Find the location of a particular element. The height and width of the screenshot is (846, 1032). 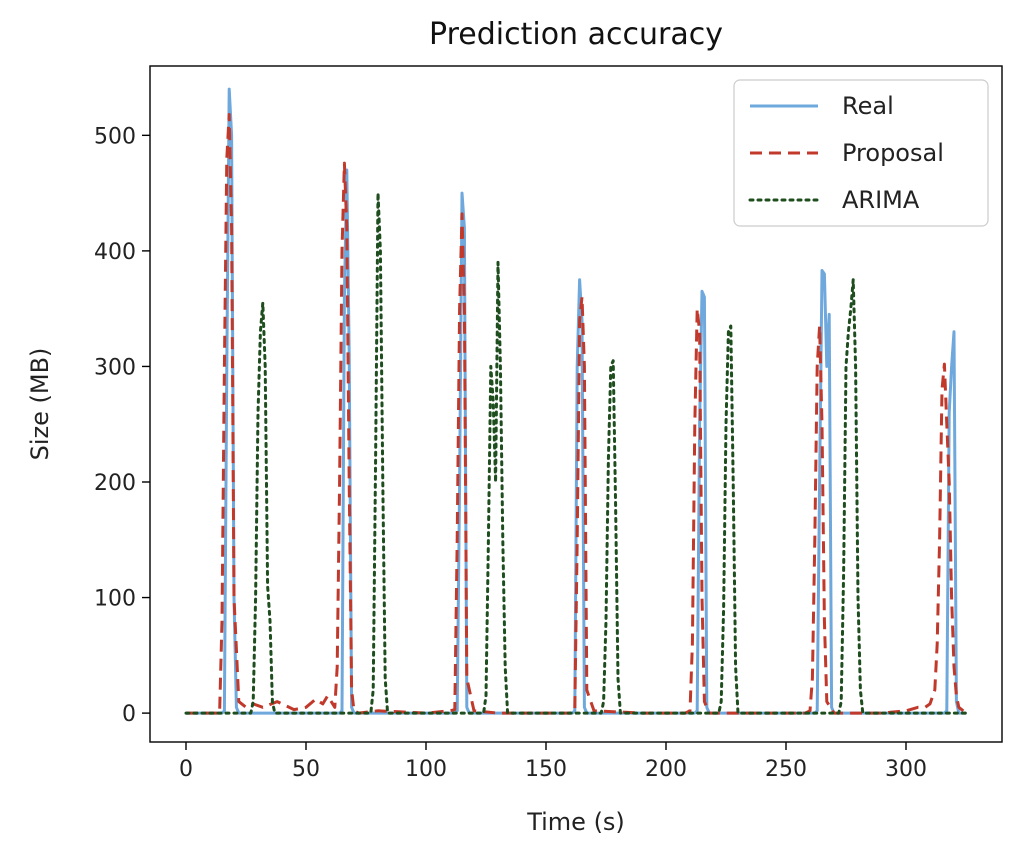

legend-label-proposal: Proposal is located at coordinates (893, 153).